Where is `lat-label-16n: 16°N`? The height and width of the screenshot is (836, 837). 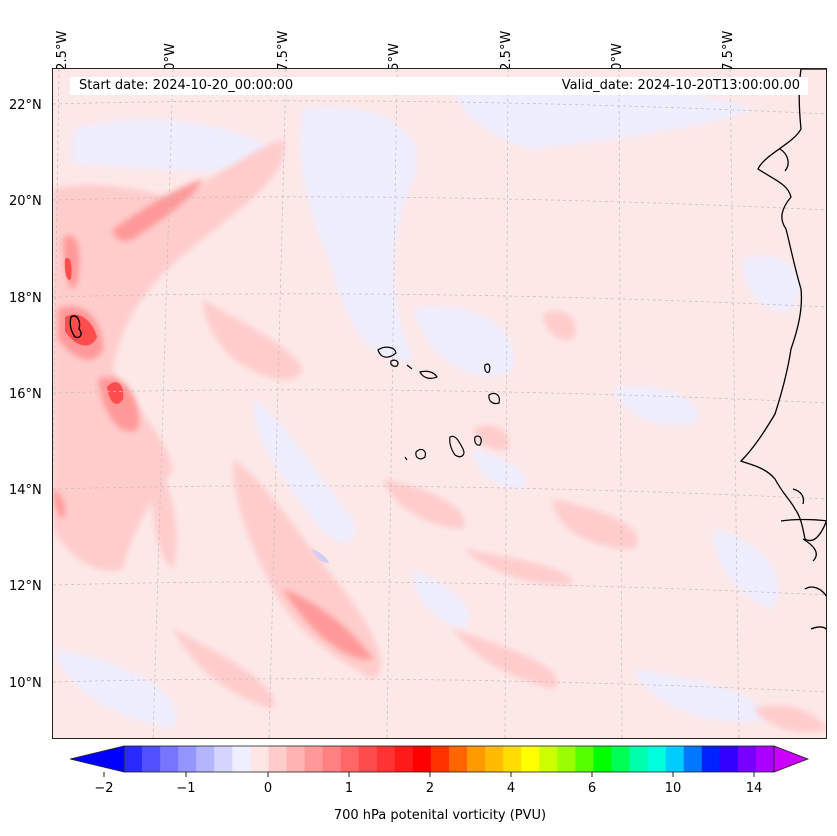 lat-label-16n: 16°N is located at coordinates (25, 394).